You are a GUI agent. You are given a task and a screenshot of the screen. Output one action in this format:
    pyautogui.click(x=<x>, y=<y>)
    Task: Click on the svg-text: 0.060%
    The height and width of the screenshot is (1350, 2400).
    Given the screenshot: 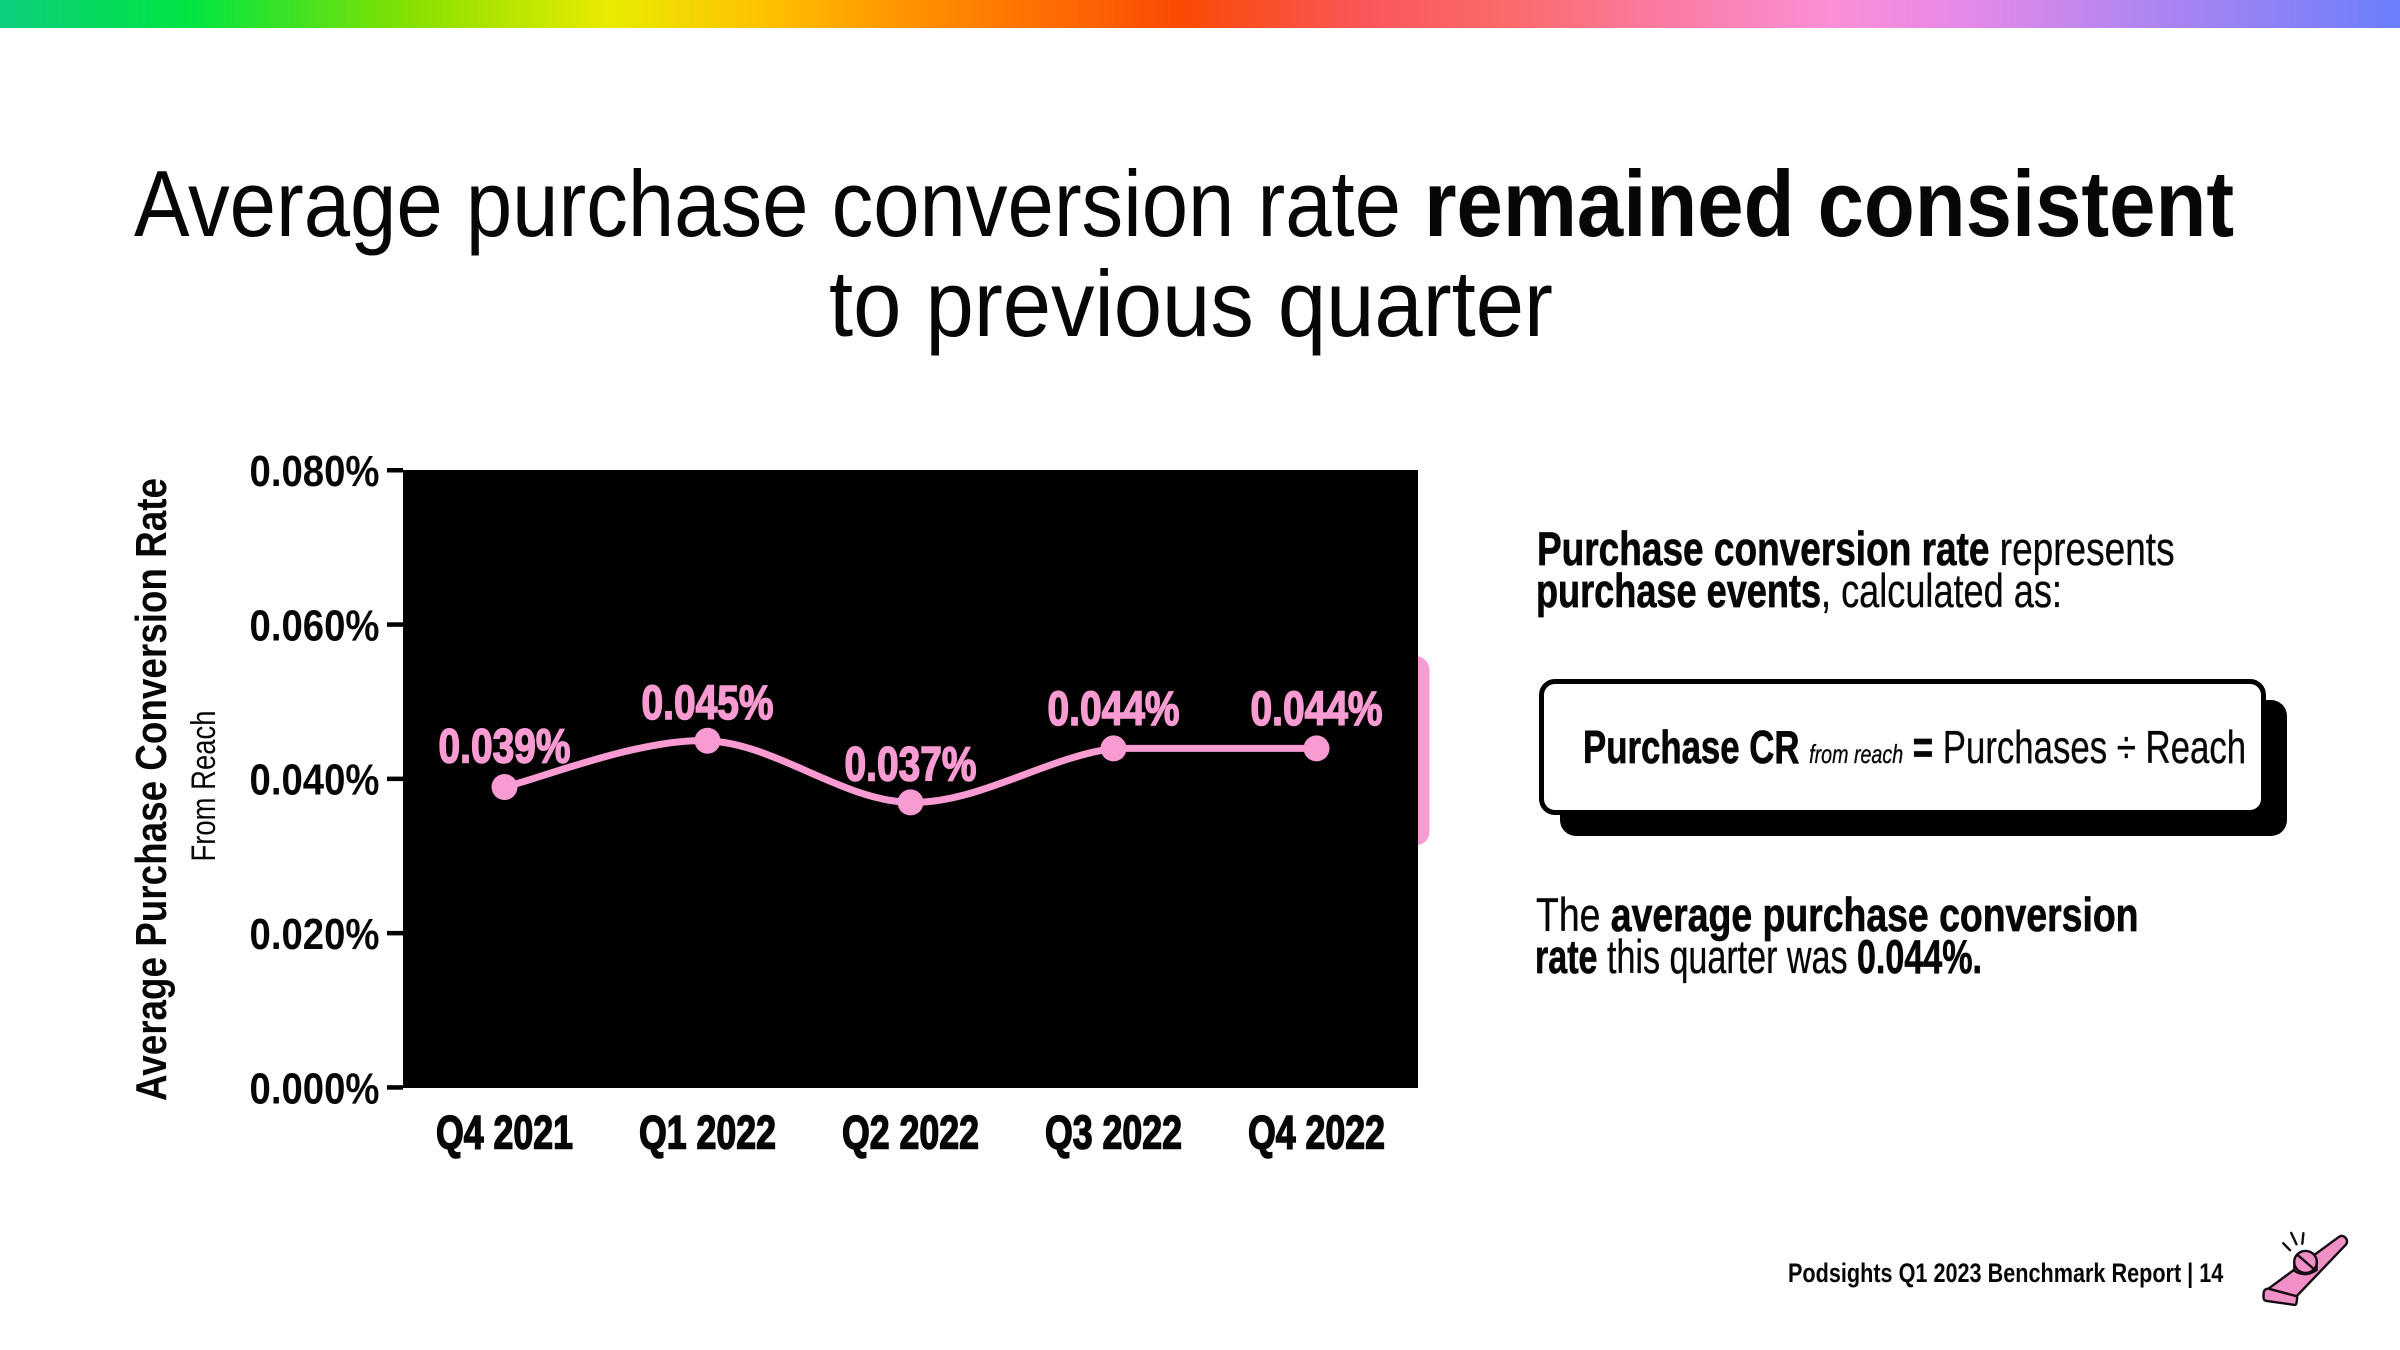 What is the action you would take?
    pyautogui.click(x=315, y=625)
    